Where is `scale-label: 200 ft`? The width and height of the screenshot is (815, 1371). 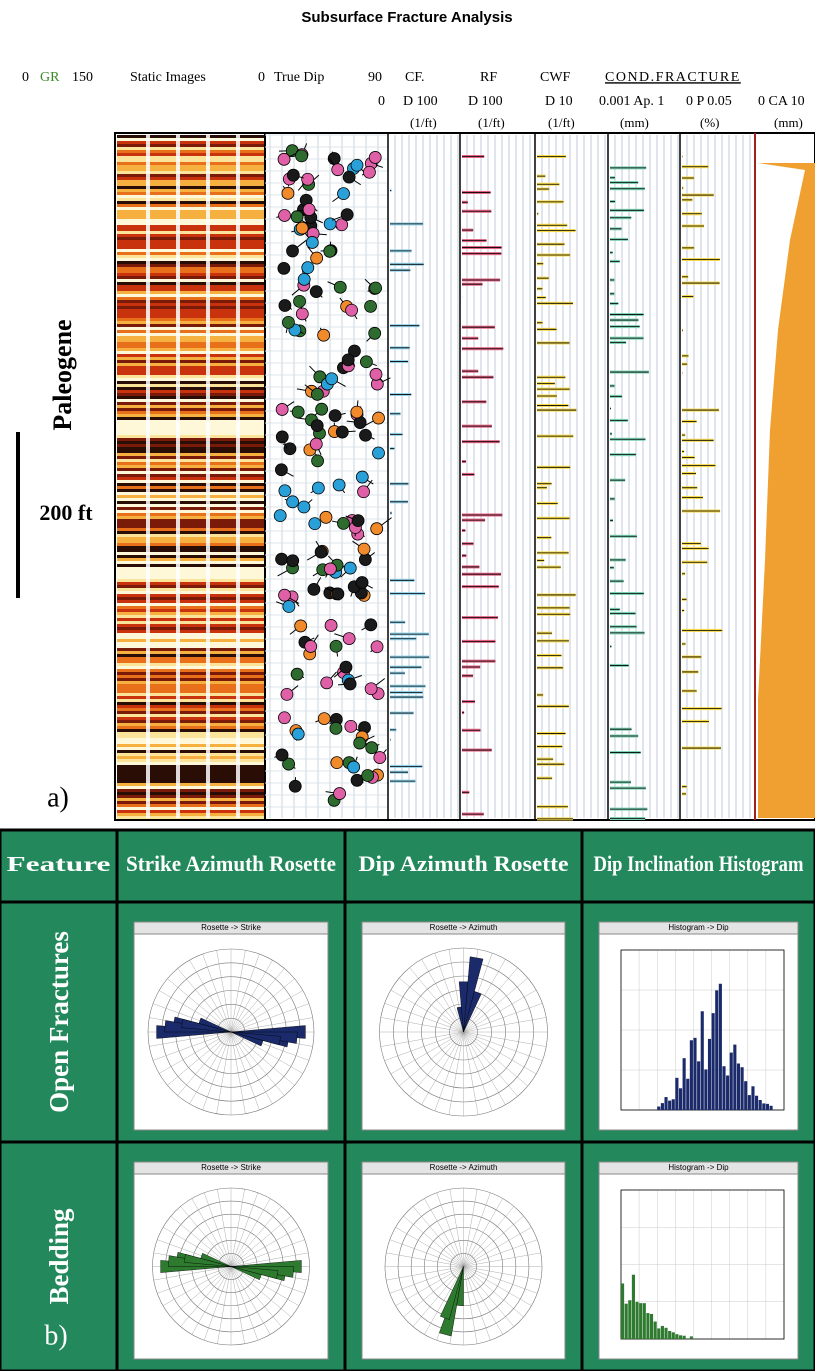 scale-label: 200 ft is located at coordinates (66, 512).